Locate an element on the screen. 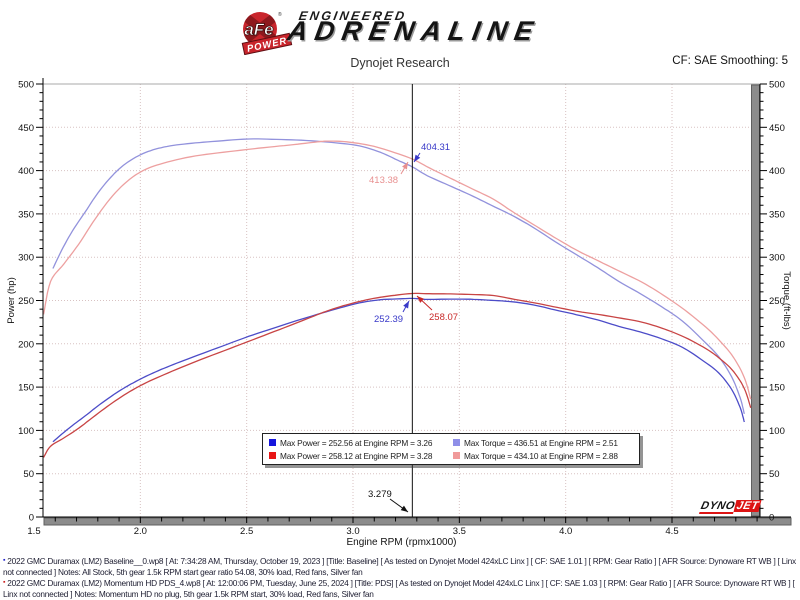 This screenshot has height=600, width=800. y-tick-label-right: 0 is located at coordinates (771, 518).